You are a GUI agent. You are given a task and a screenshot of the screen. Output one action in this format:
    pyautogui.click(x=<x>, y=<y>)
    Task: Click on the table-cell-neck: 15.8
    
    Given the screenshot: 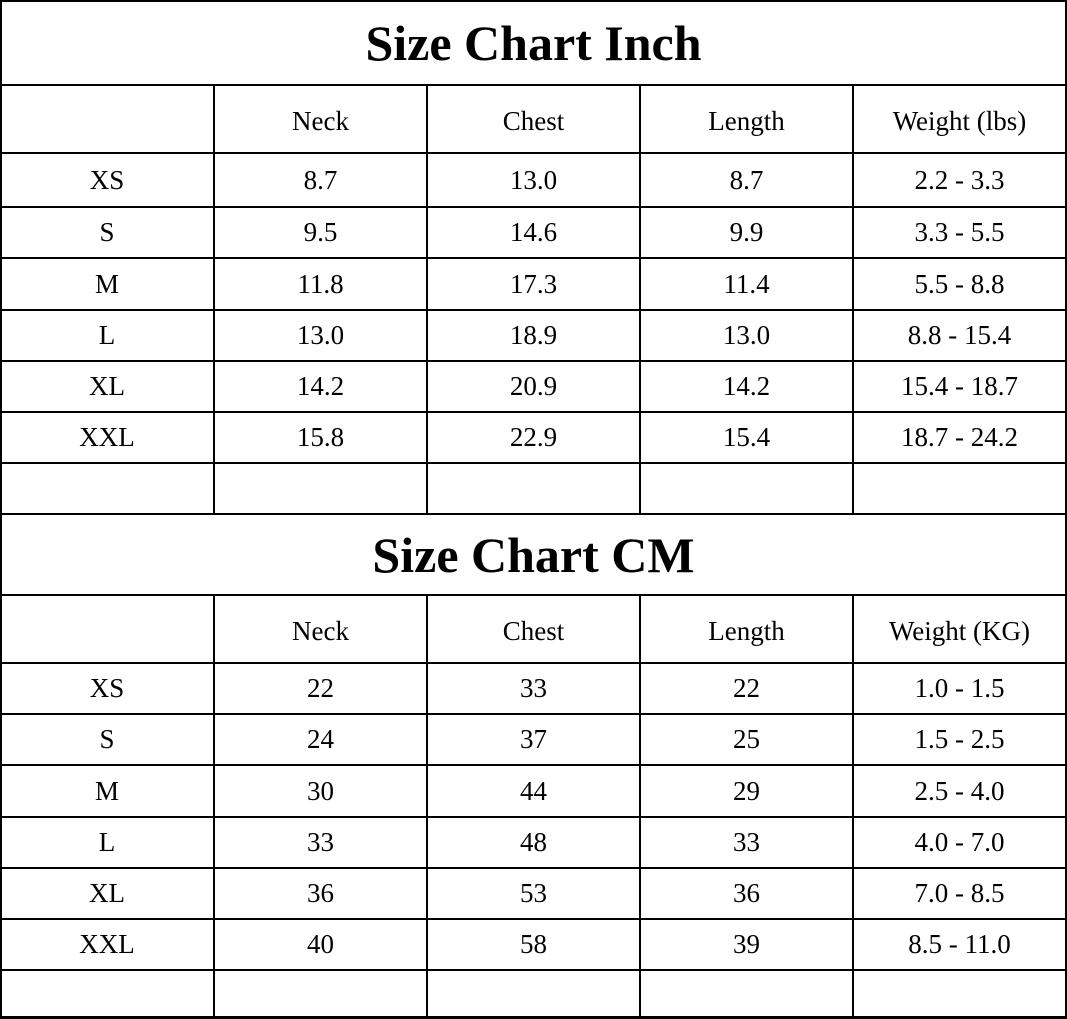 What is the action you would take?
    pyautogui.click(x=320, y=437)
    